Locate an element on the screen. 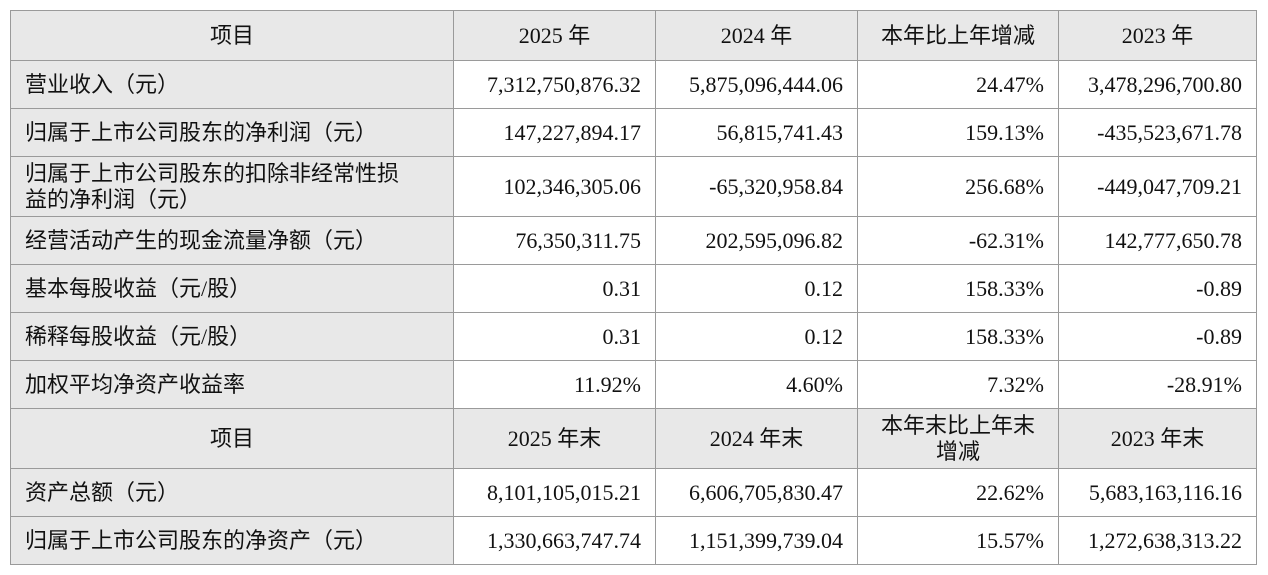 The width and height of the screenshot is (1268, 575). value-cell: 1,330,663,747.74 is located at coordinates (554, 540).